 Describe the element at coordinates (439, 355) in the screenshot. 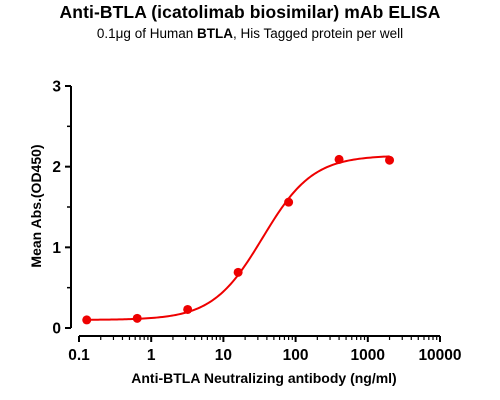

I see `x-tick-label-10000: 10000` at that location.